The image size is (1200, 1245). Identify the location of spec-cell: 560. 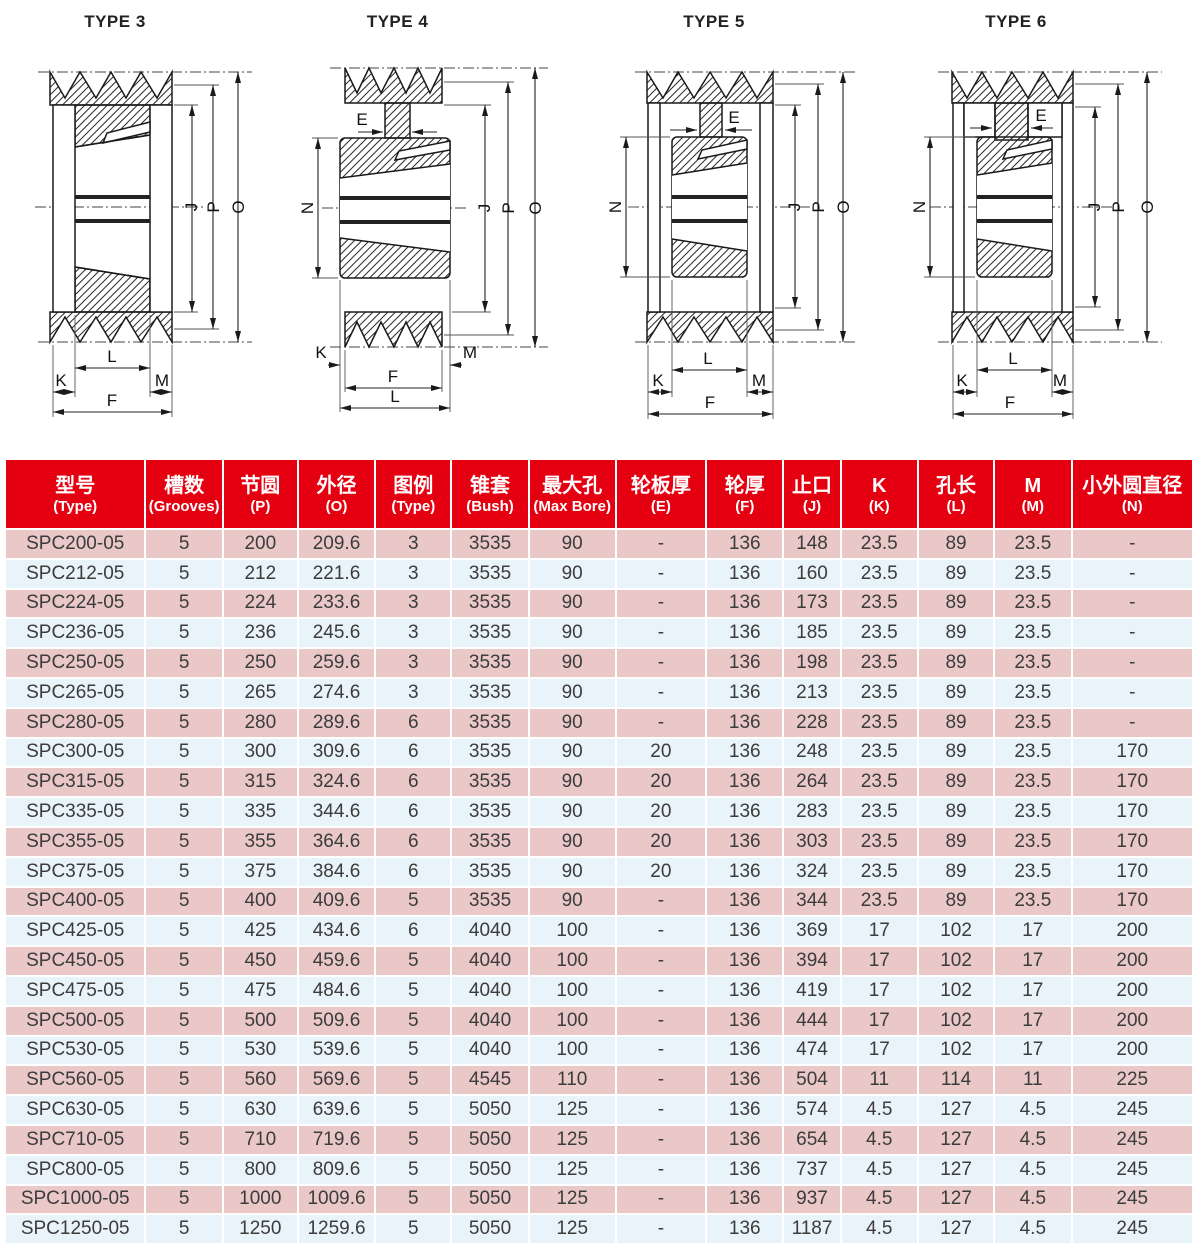
(260, 1080).